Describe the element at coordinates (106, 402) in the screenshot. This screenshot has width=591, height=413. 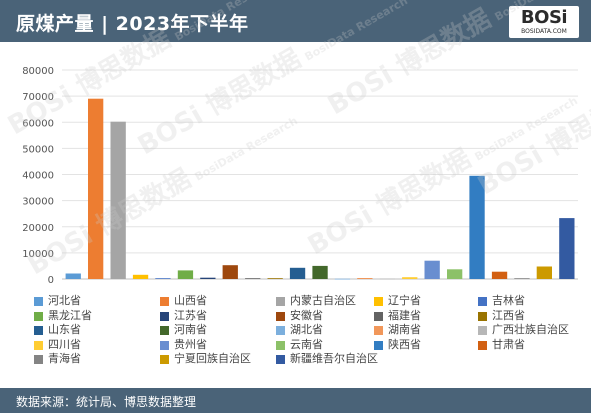
I see `data-source: 数据来源：统计局、博思数据整理` at that location.